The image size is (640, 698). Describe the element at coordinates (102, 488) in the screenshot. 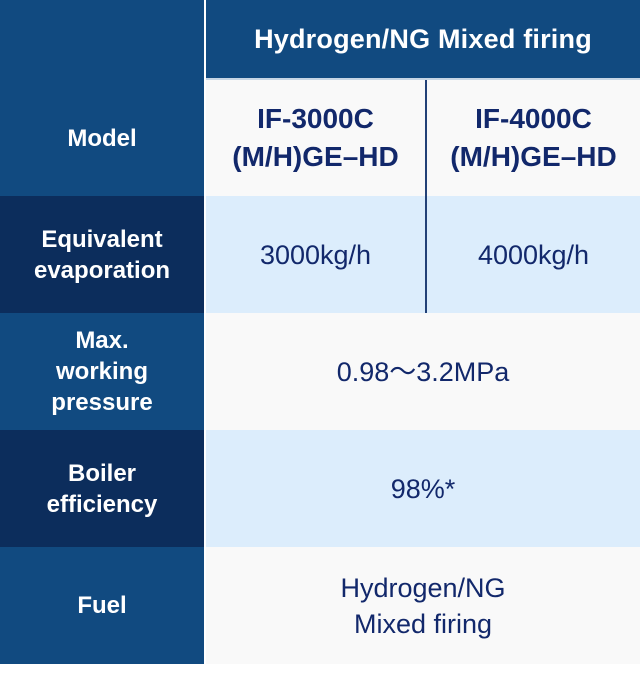

I see `row-label-efficiency: Boiler efficiency` at that location.